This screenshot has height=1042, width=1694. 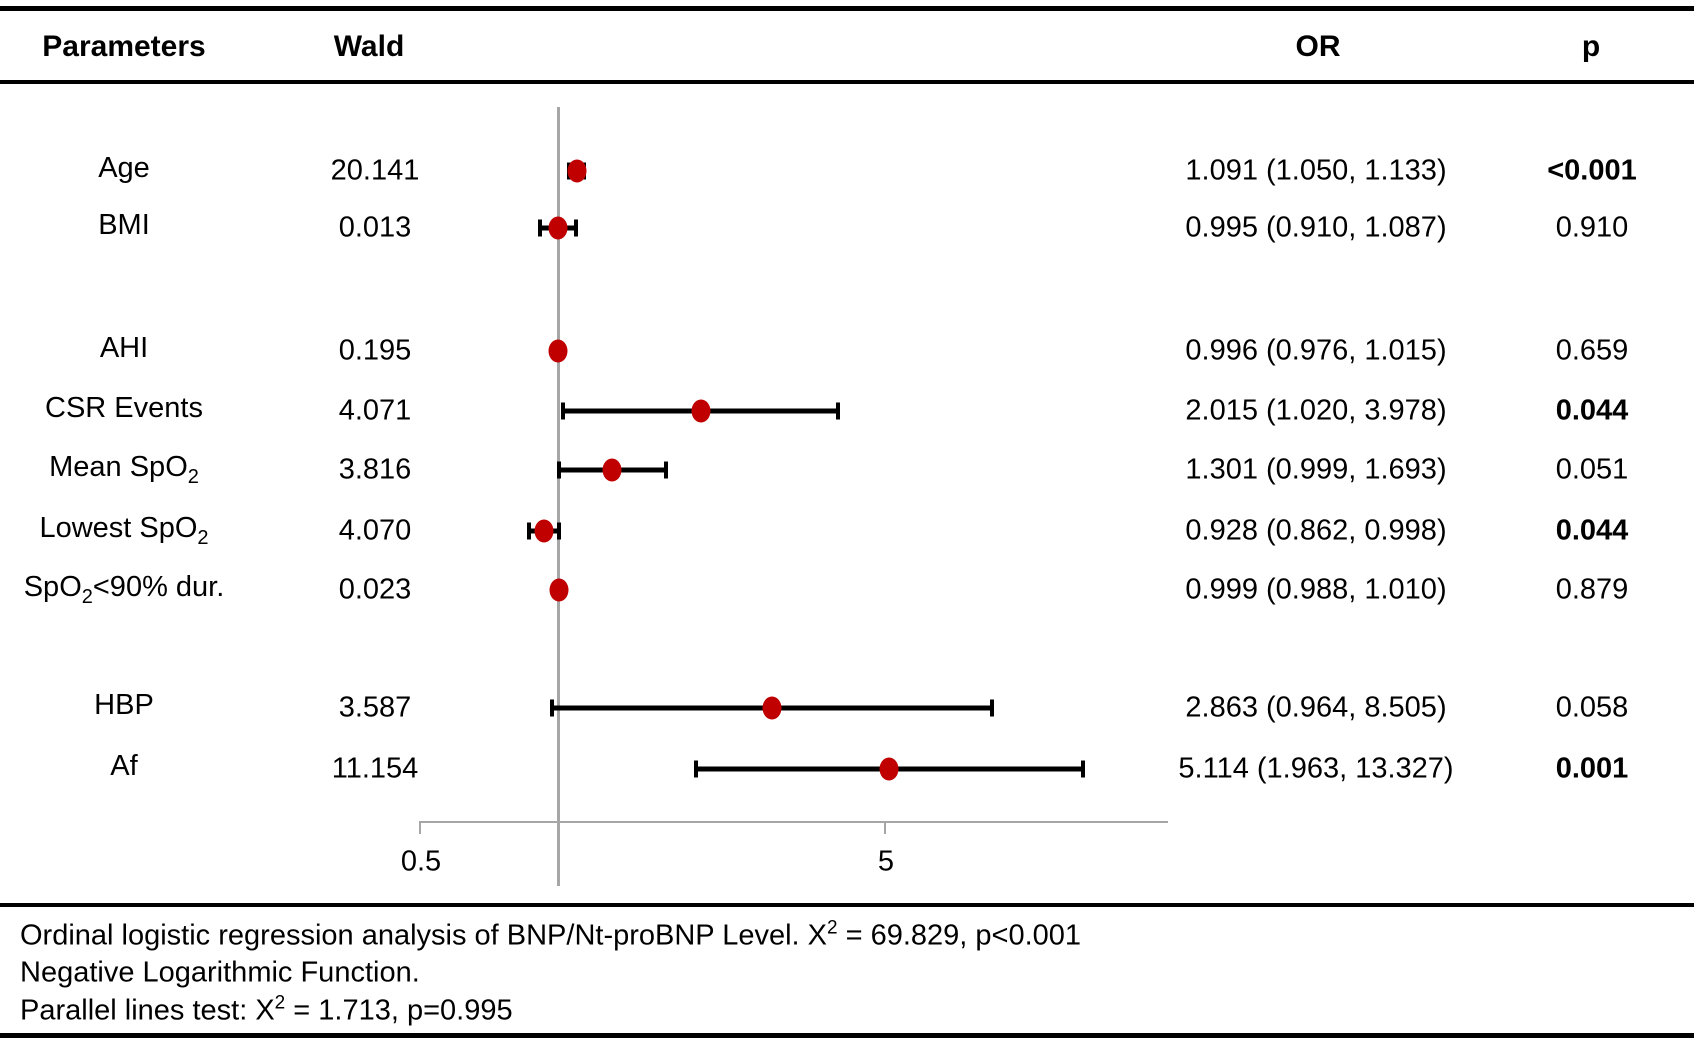 What do you see at coordinates (52, 587) in the screenshot?
I see `parameter-label-text: SpO` at bounding box center [52, 587].